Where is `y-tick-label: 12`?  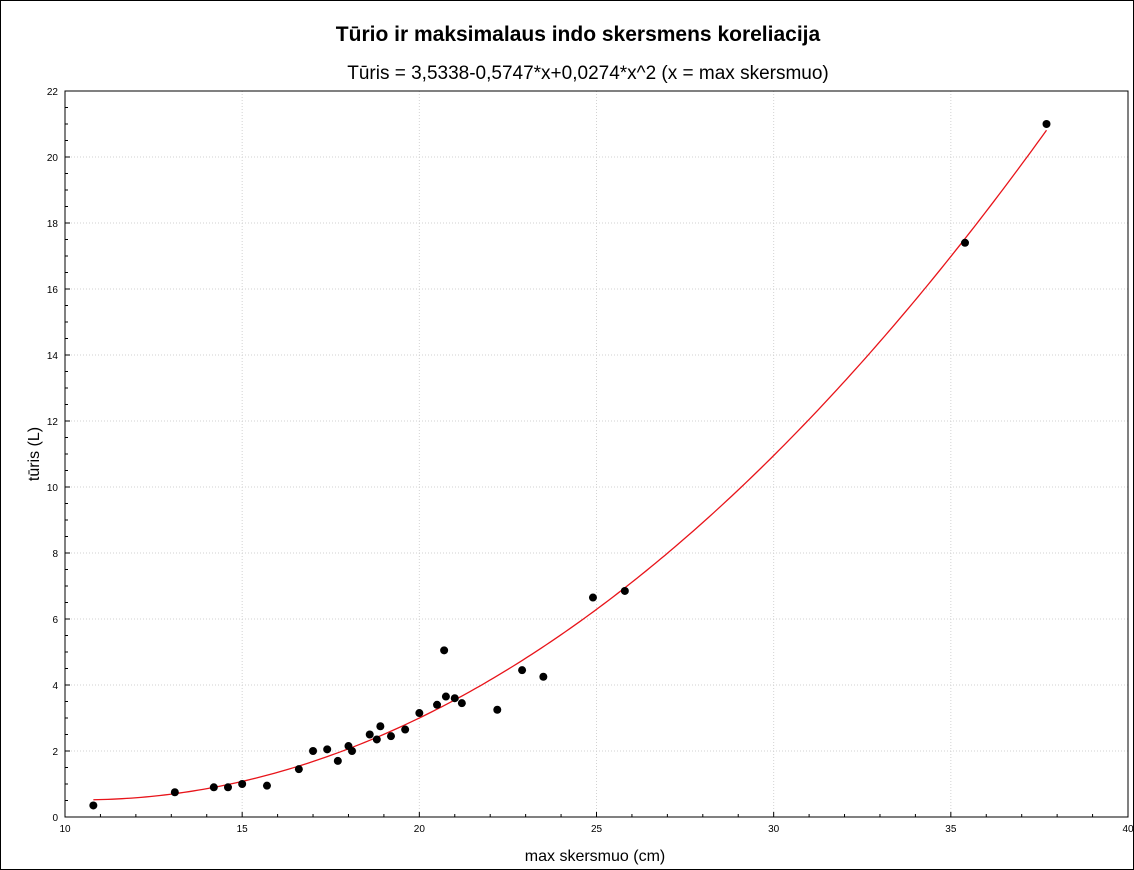 y-tick-label: 12 is located at coordinates (53, 422).